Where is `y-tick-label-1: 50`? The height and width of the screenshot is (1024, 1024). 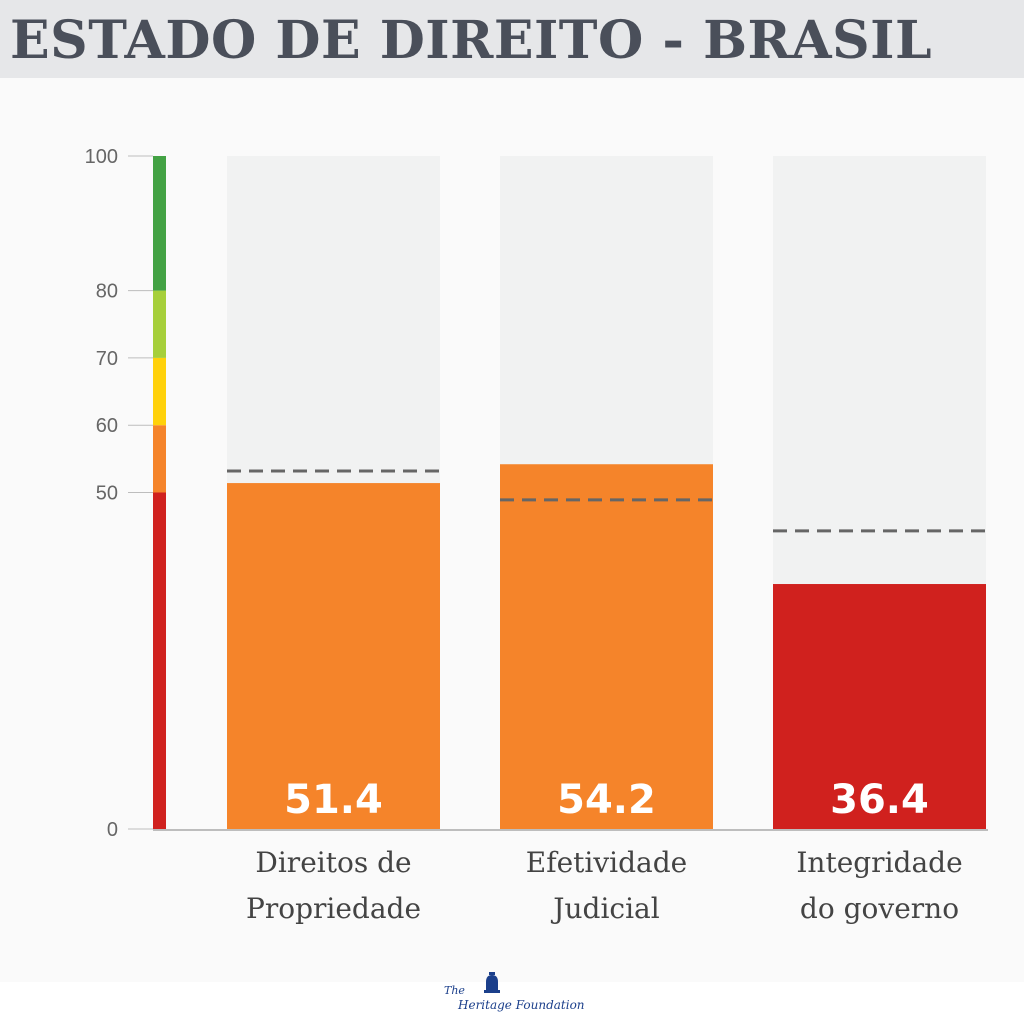 y-tick-label-1: 50 is located at coordinates (107, 494).